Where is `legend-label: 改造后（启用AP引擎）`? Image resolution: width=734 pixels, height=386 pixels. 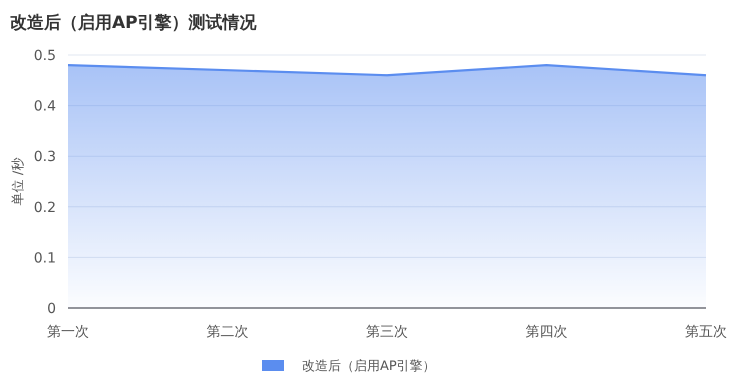 legend-label: 改造后（启用AP引擎） is located at coordinates (369, 366).